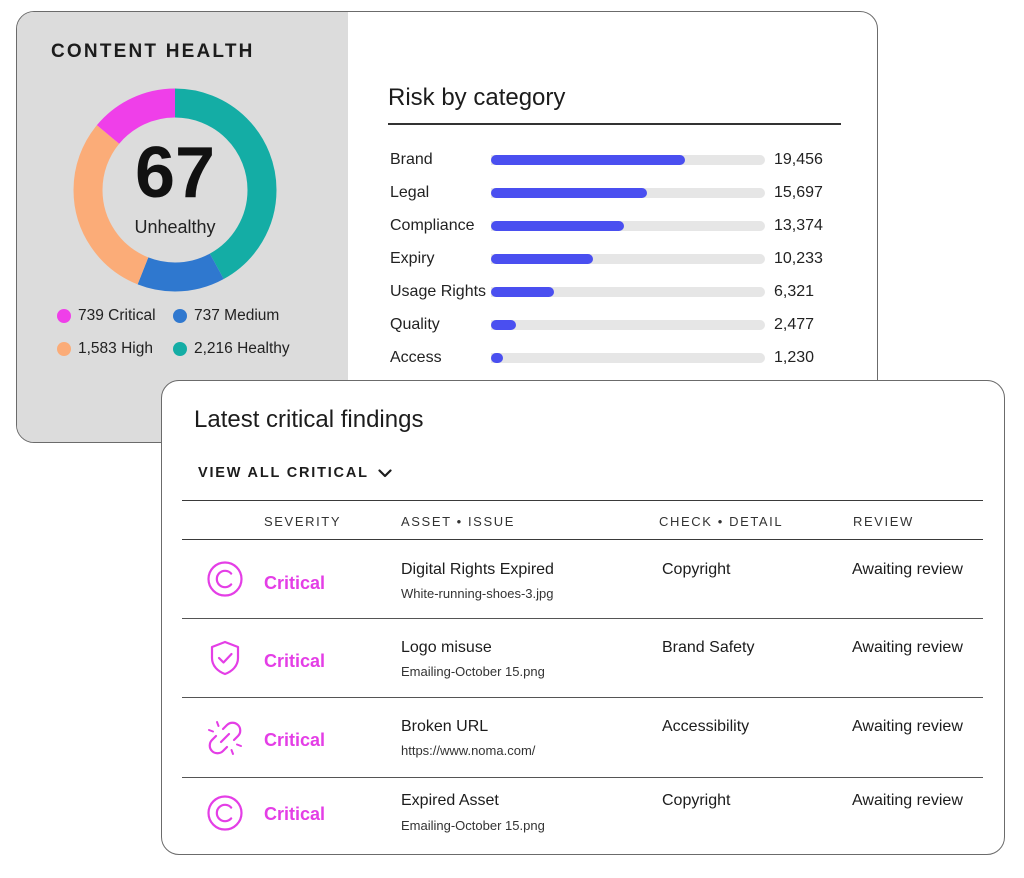 Image resolution: width=1024 pixels, height=878 pixels. What do you see at coordinates (706, 726) in the screenshot?
I see `check-detail: Accessibility` at bounding box center [706, 726].